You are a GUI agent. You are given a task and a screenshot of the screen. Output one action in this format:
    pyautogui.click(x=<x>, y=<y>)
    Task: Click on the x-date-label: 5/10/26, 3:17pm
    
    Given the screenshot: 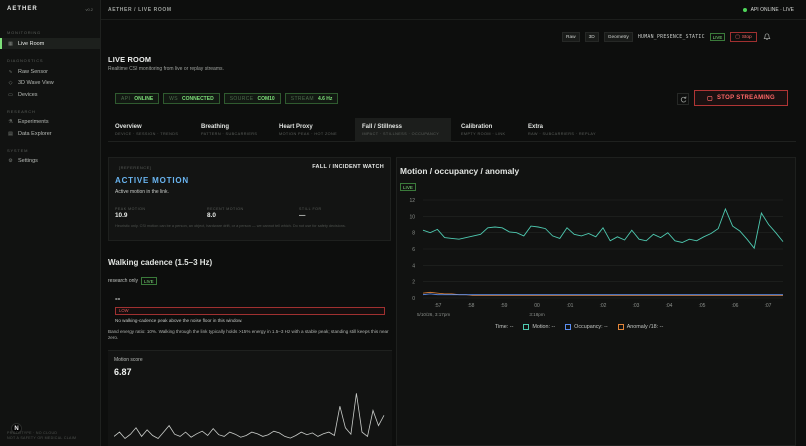 What is the action you would take?
    pyautogui.click(x=433, y=314)
    